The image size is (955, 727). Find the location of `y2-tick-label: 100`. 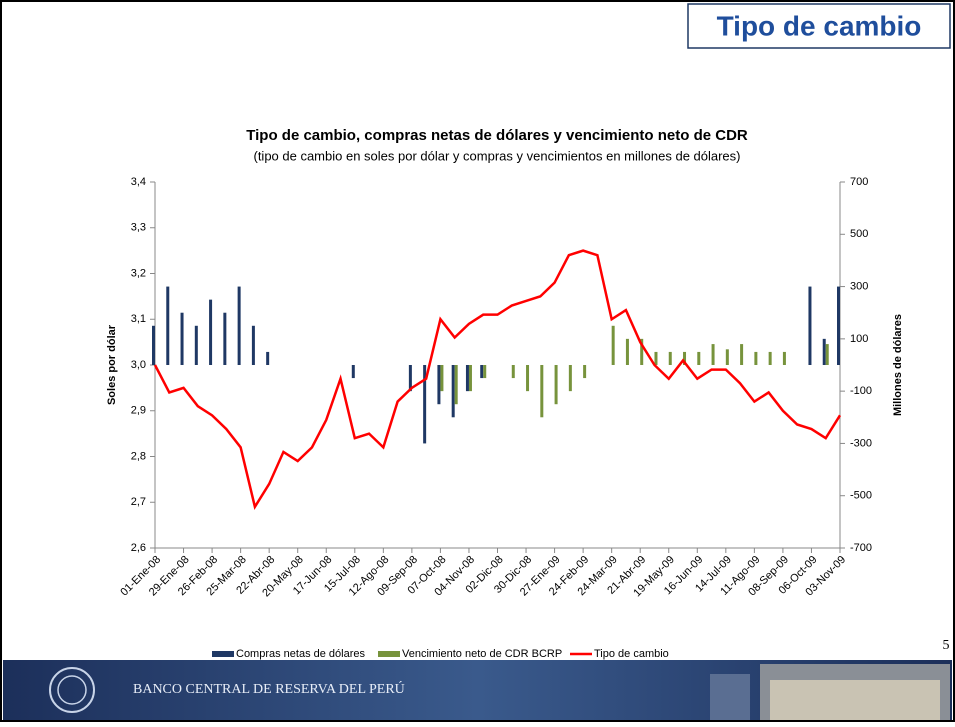

y2-tick-label: 100 is located at coordinates (859, 339).